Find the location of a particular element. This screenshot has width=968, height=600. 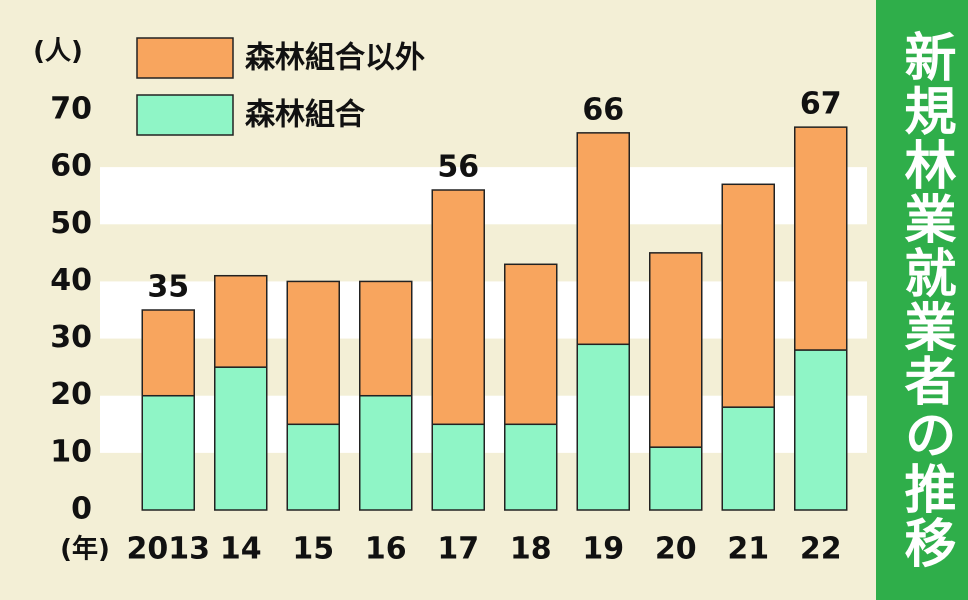

total-label: 56 is located at coordinates (458, 167).